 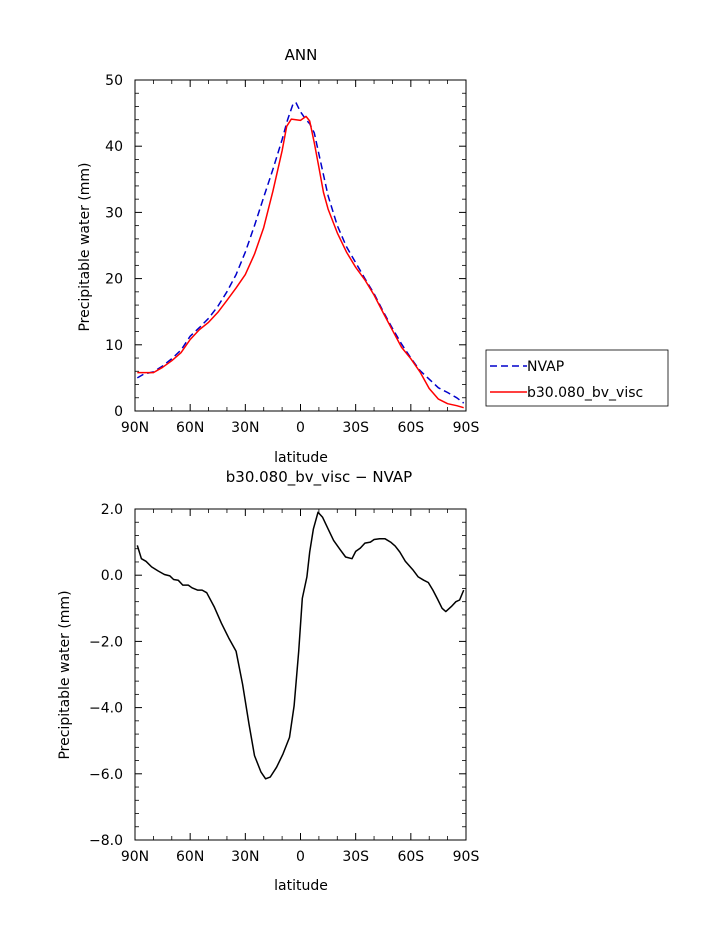 I want to click on y-tick-label: 30, so click(x=114, y=213).